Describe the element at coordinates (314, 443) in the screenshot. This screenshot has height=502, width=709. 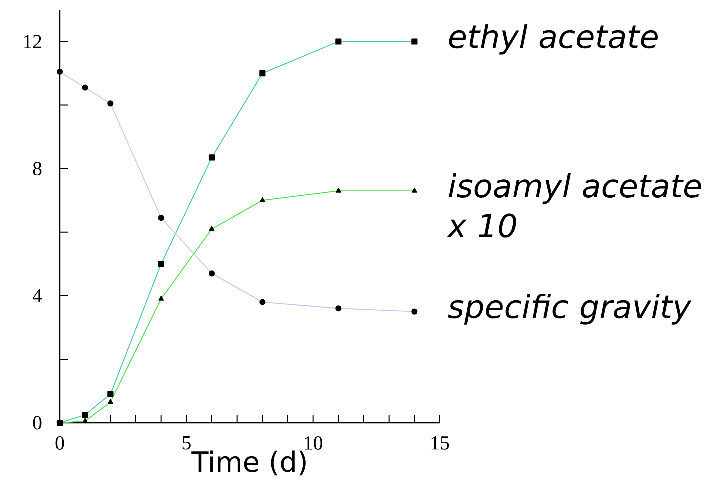
I see `x-tick-label: 10` at that location.